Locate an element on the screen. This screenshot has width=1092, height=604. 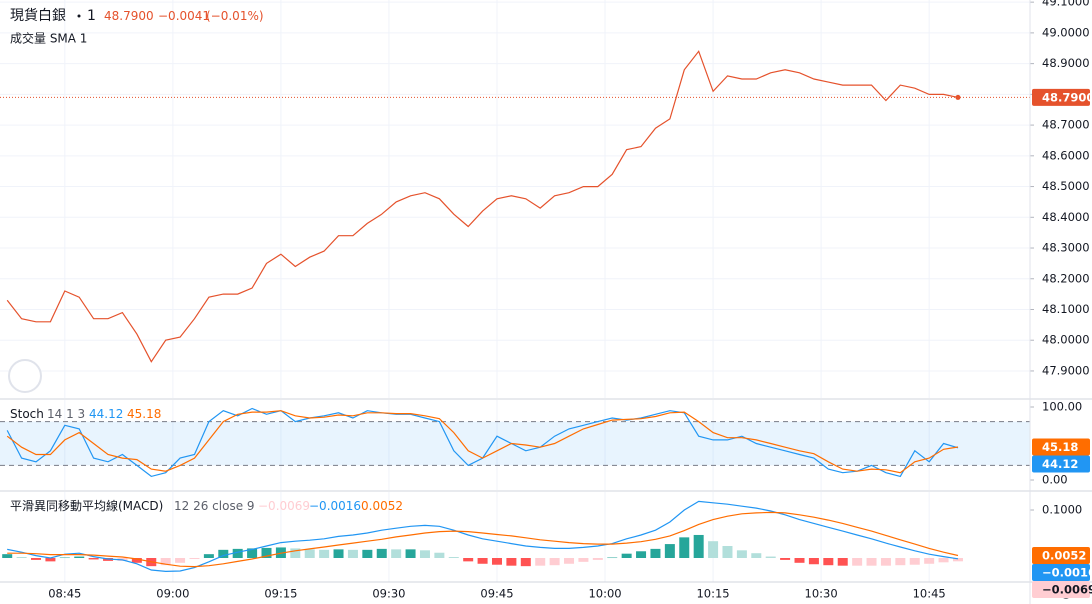
price-change: −0.0041 is located at coordinates (184, 16).